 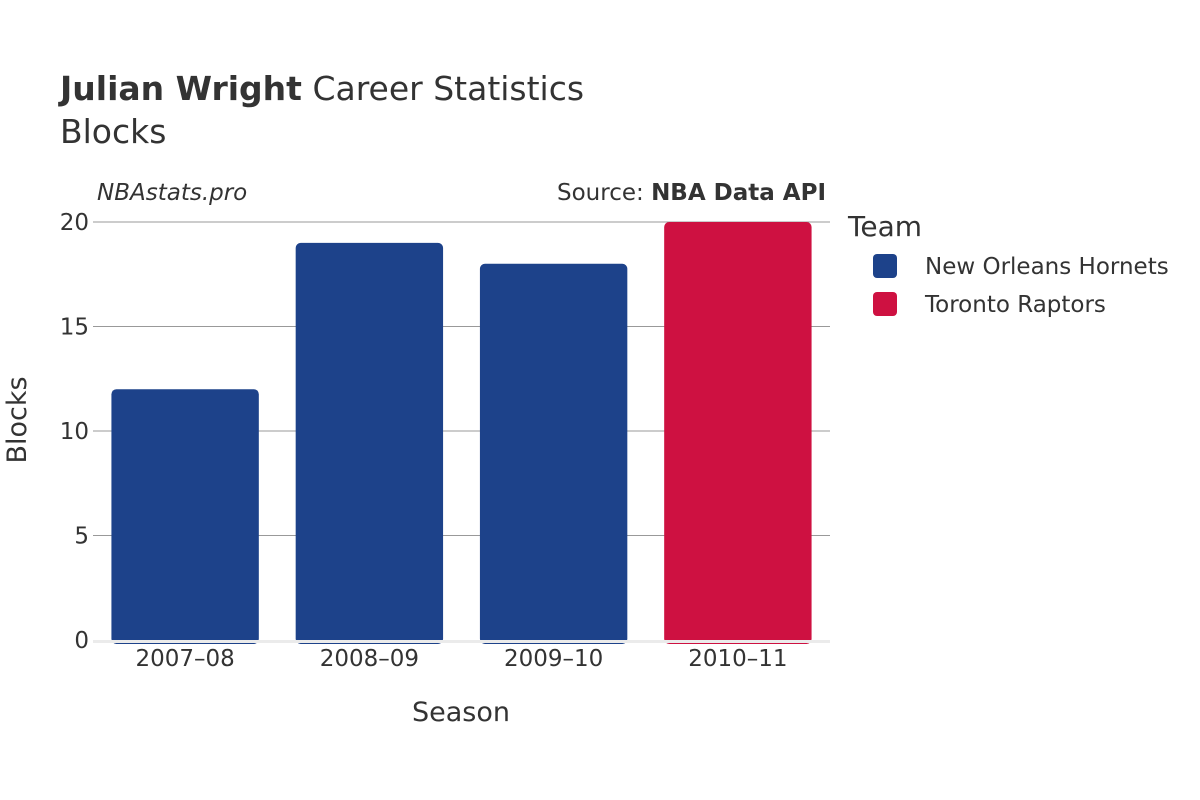 I want to click on legend-label: New Orleans Hornets, so click(x=1047, y=267).